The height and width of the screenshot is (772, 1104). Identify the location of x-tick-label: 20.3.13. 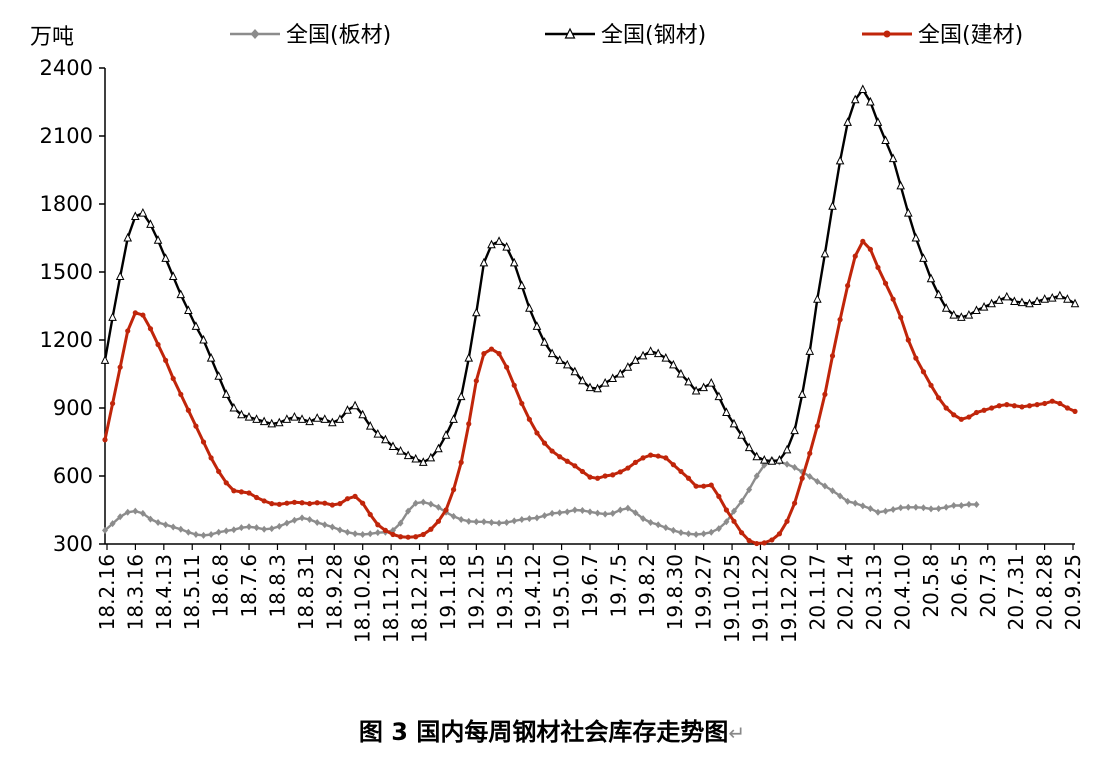
(874, 592).